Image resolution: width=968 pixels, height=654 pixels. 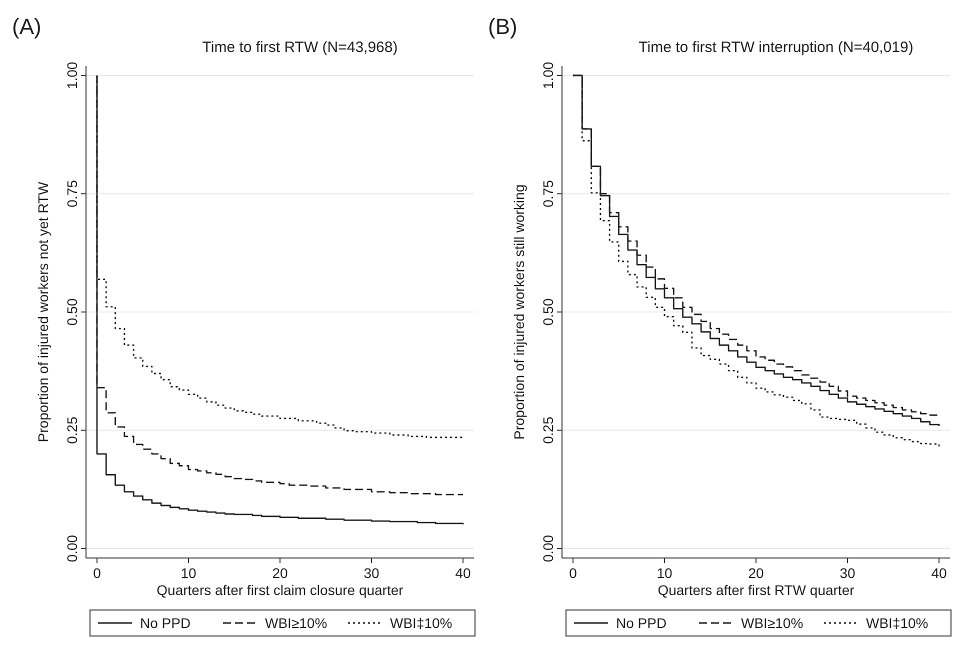 I want to click on y-axis-title: Proportion of injured workers still working, so click(x=519, y=312).